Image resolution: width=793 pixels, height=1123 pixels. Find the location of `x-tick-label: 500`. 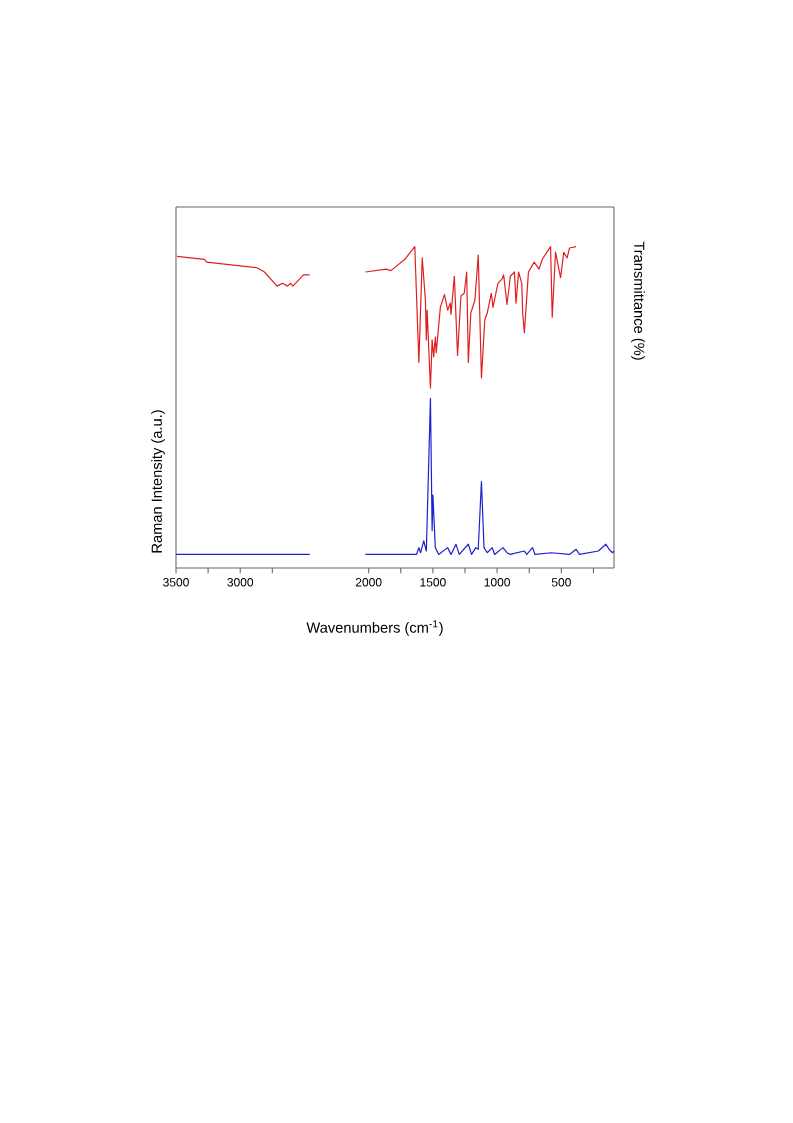

x-tick-label: 500 is located at coordinates (561, 582).